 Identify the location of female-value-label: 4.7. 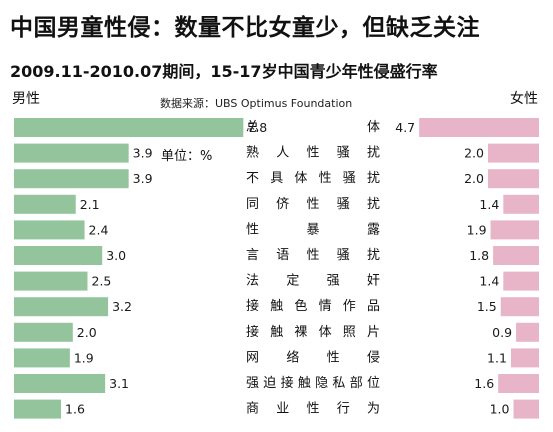
(405, 127).